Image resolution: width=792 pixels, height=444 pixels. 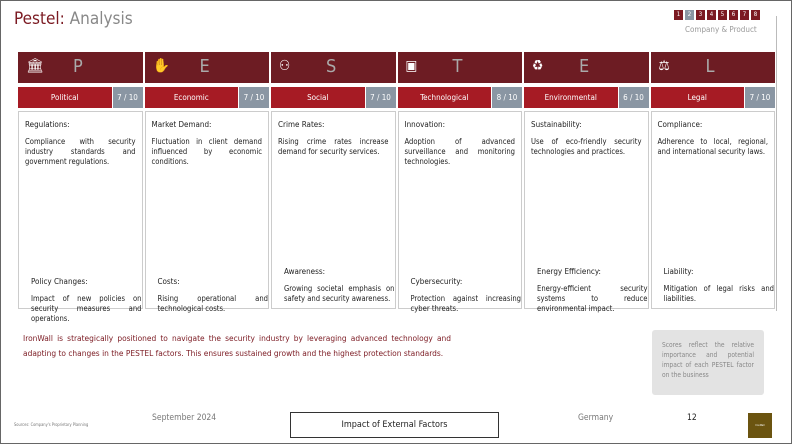 I want to click on item-heading: Compliance:, so click(x=680, y=124).